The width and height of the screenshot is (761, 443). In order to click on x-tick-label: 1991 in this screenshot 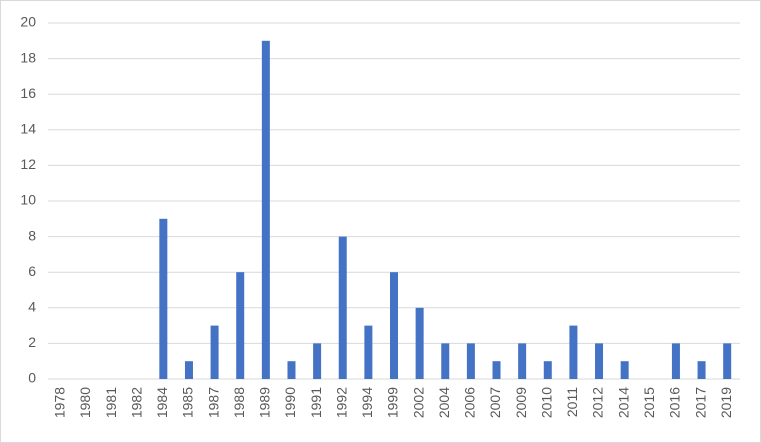, I will do `click(316, 402)`.